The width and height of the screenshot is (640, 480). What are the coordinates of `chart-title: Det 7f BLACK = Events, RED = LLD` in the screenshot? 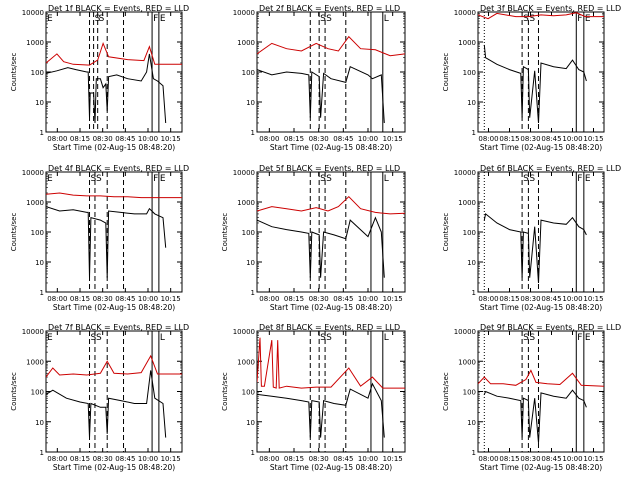 It's located at (118, 327).